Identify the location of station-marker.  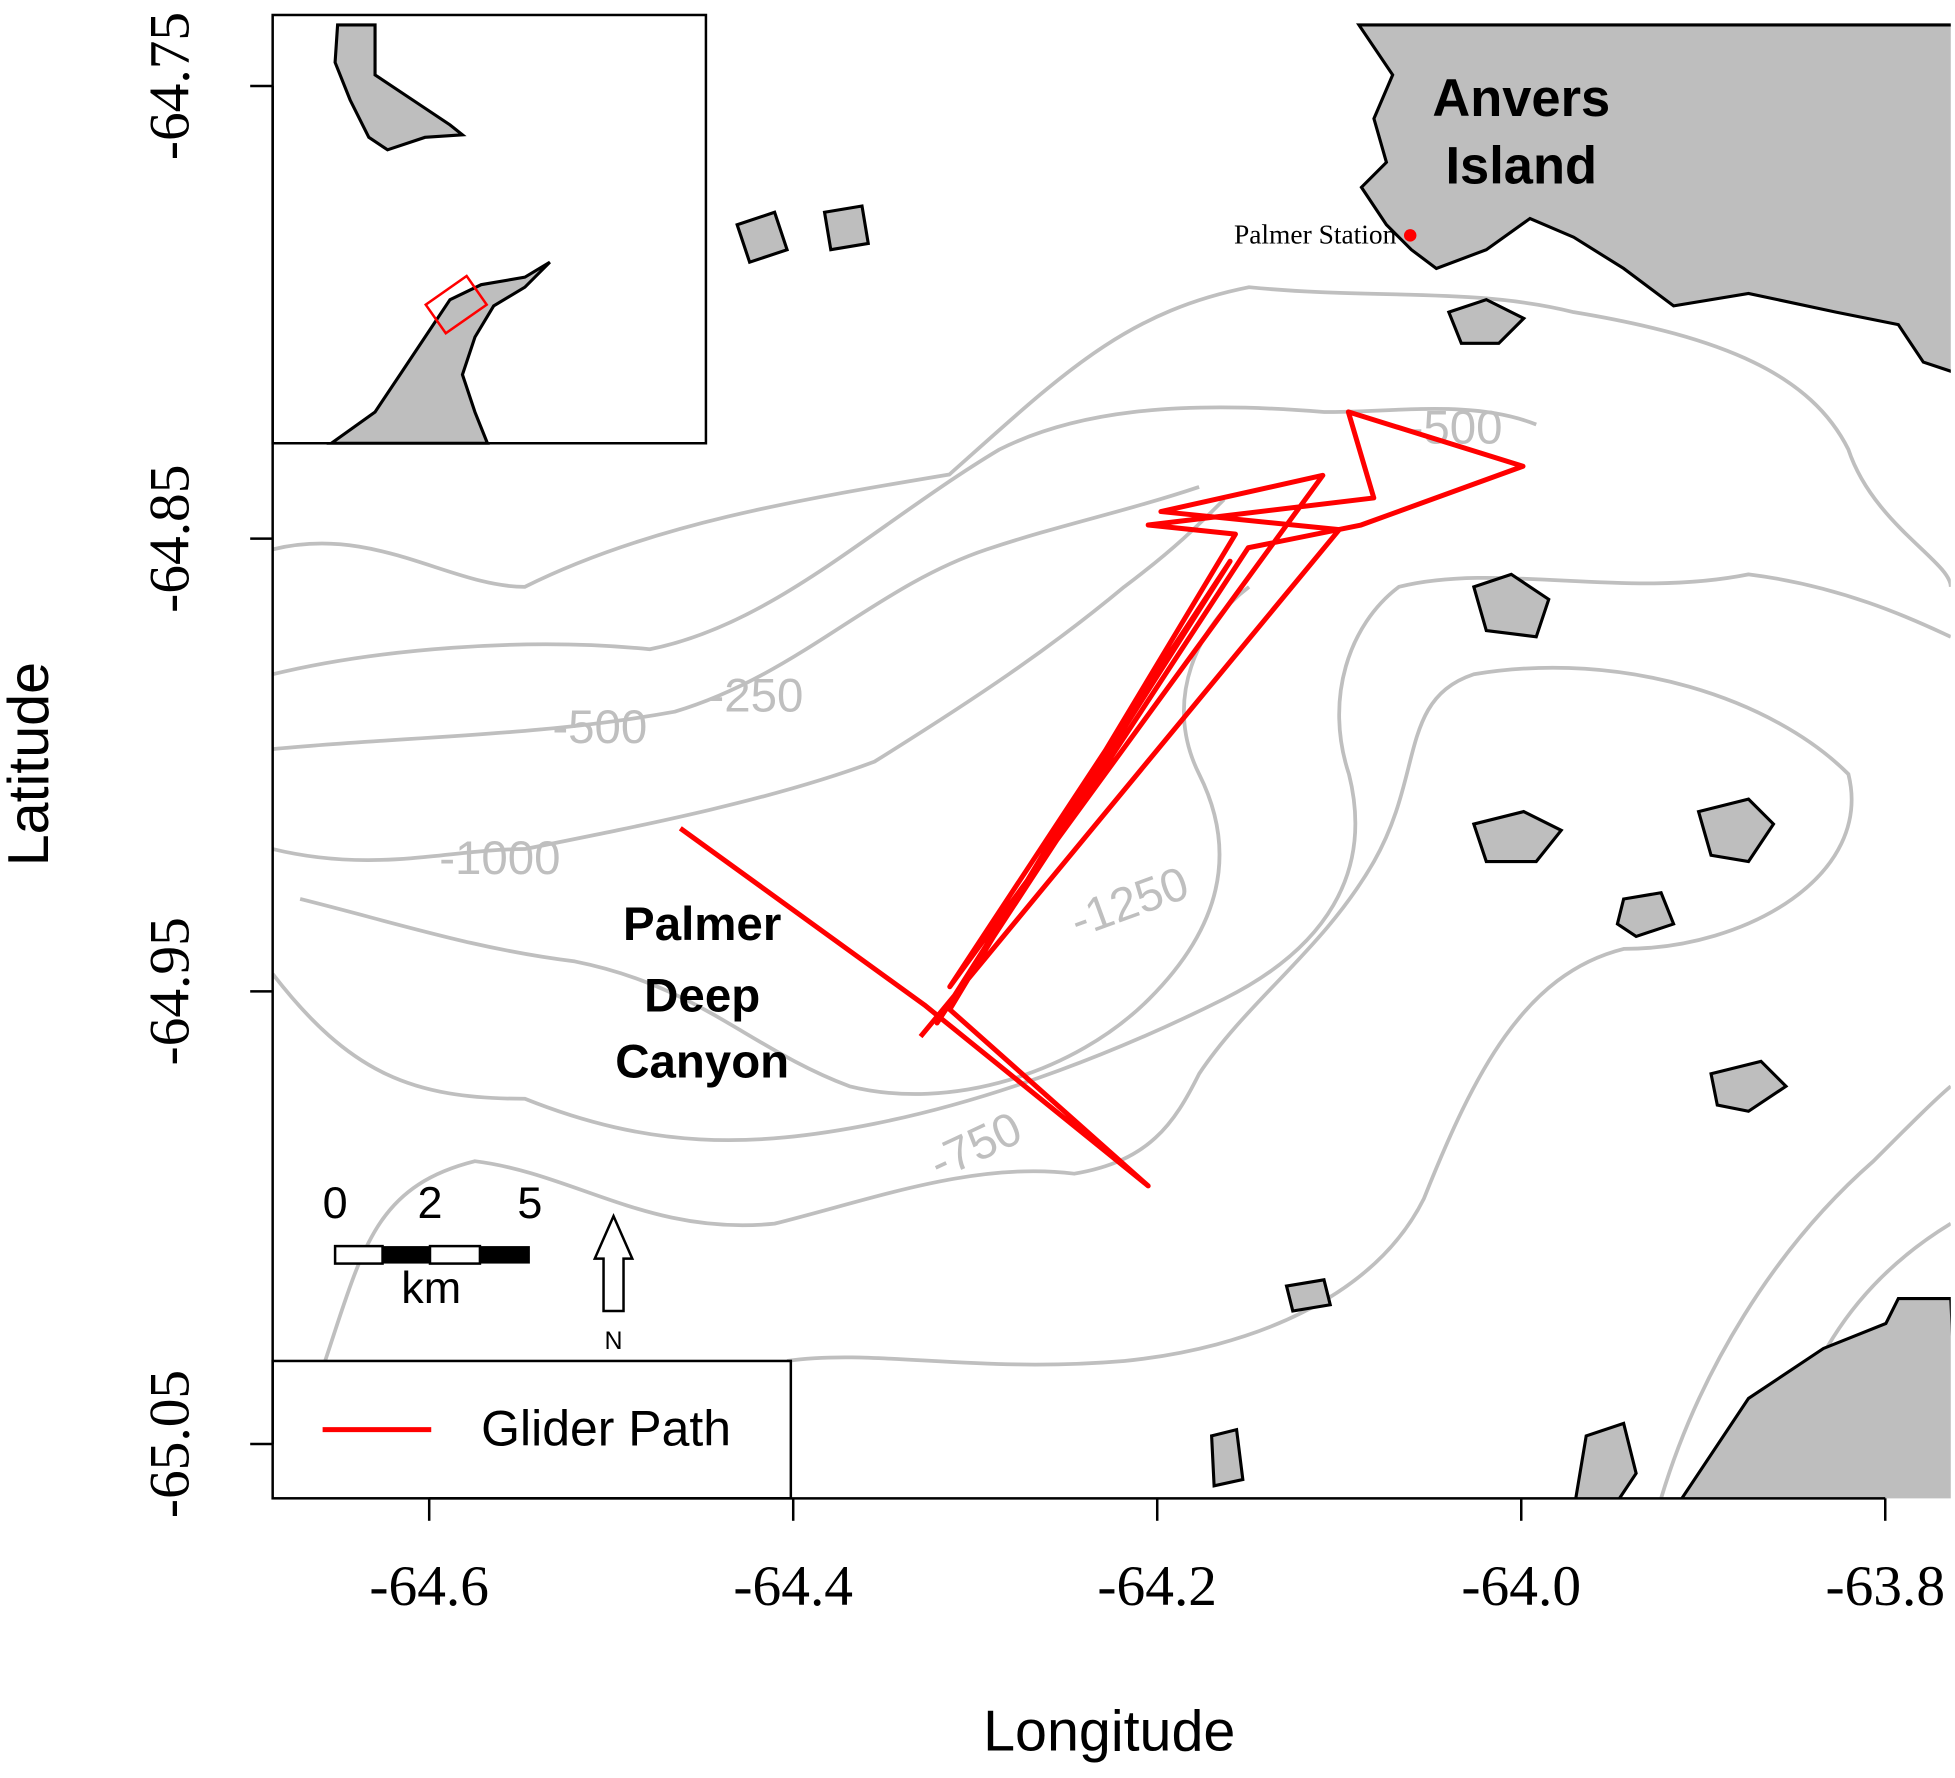
(1410, 235).